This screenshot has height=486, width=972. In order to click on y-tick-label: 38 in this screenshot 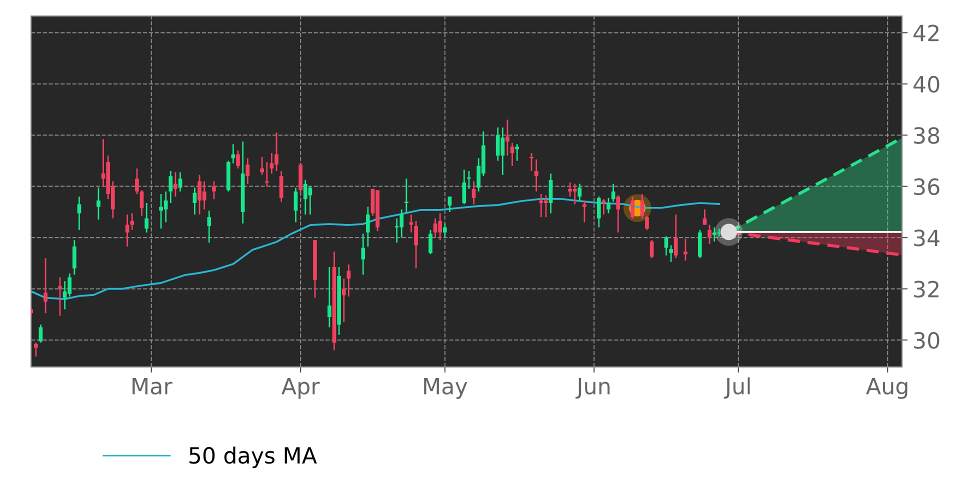, I will do `click(927, 135)`.